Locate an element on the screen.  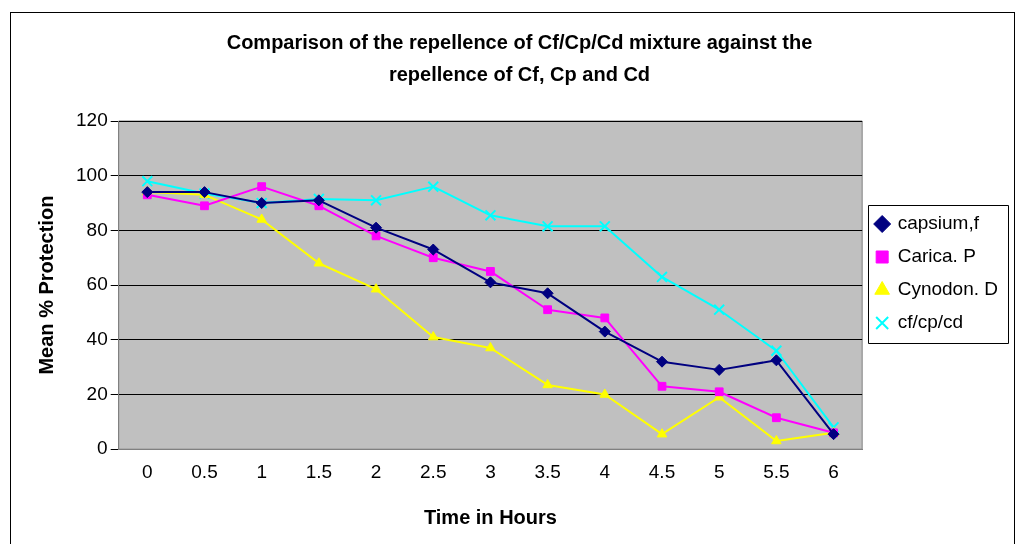
x-tick-label: 3.5 is located at coordinates (547, 471).